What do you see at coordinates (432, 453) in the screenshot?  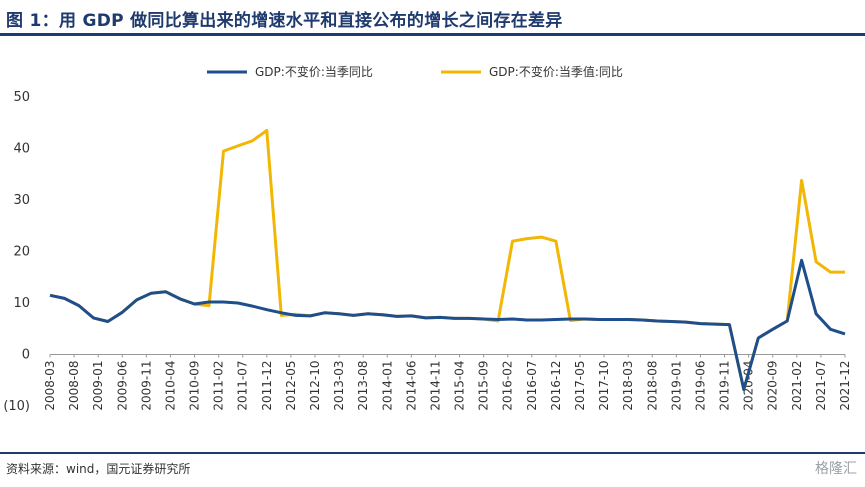 I see `footer-divider` at bounding box center [432, 453].